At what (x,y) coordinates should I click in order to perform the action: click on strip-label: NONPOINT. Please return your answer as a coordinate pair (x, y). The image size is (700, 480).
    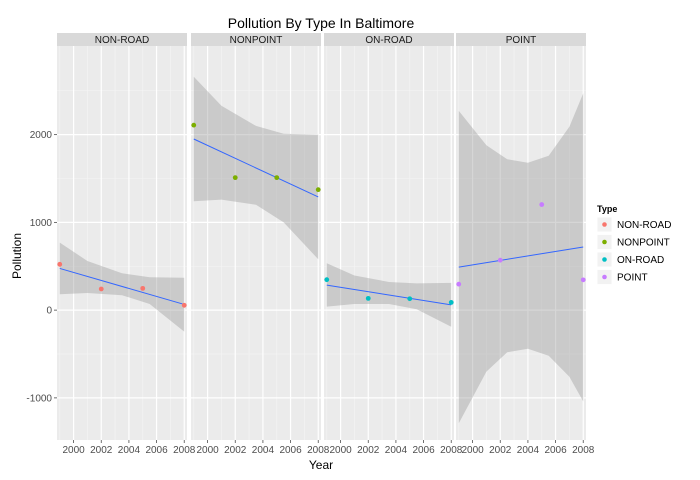
    Looking at the image, I should click on (256, 40).